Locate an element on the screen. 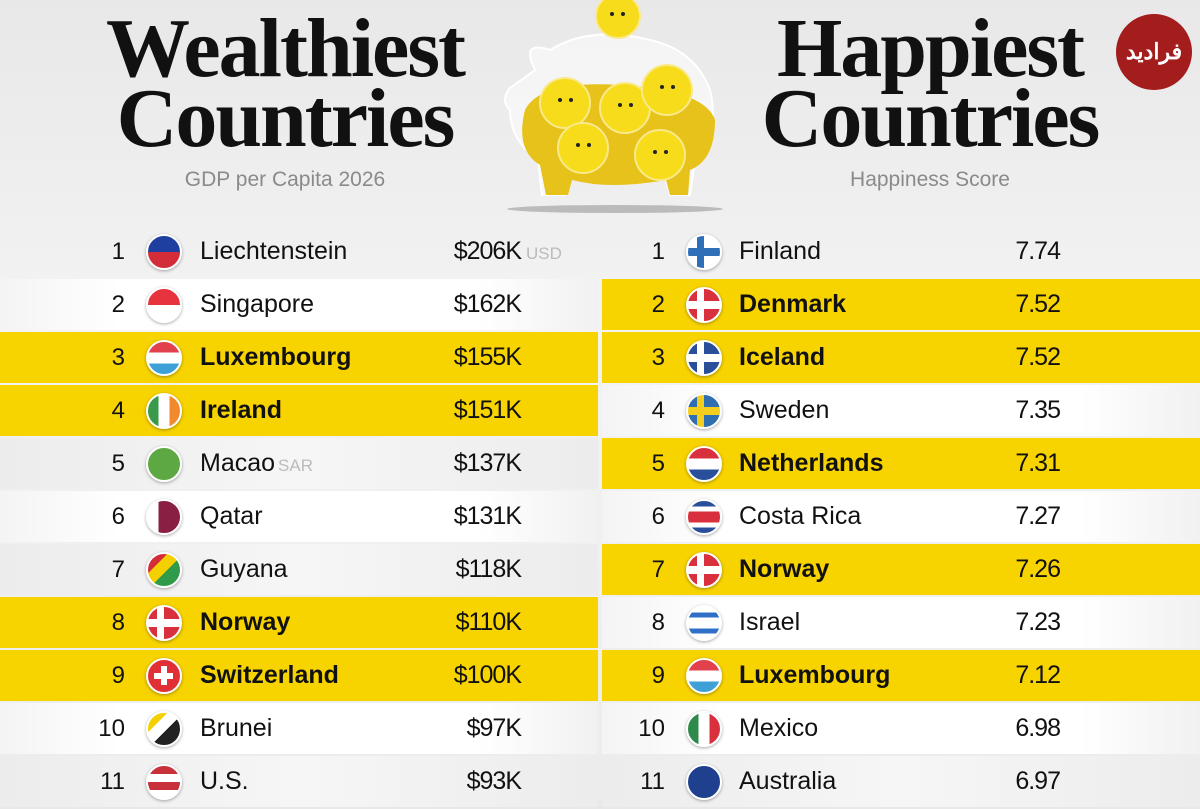 The image size is (1200, 809). country-name: Iceland is located at coordinates (782, 357).